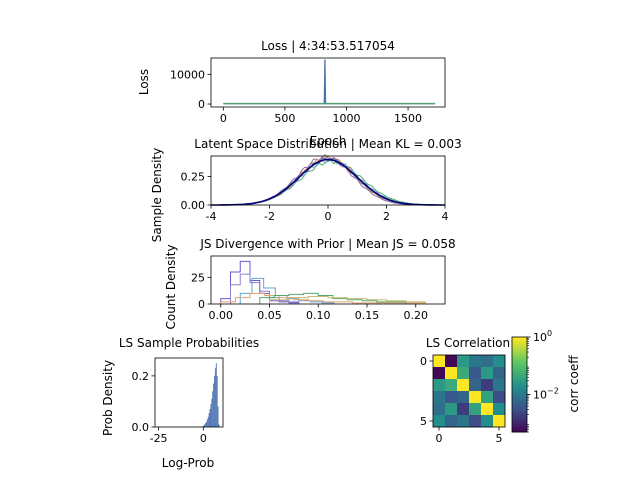 This screenshot has height=480, width=640. What do you see at coordinates (193, 177) in the screenshot?
I see `latent-ytick-label: 0.25` at bounding box center [193, 177].